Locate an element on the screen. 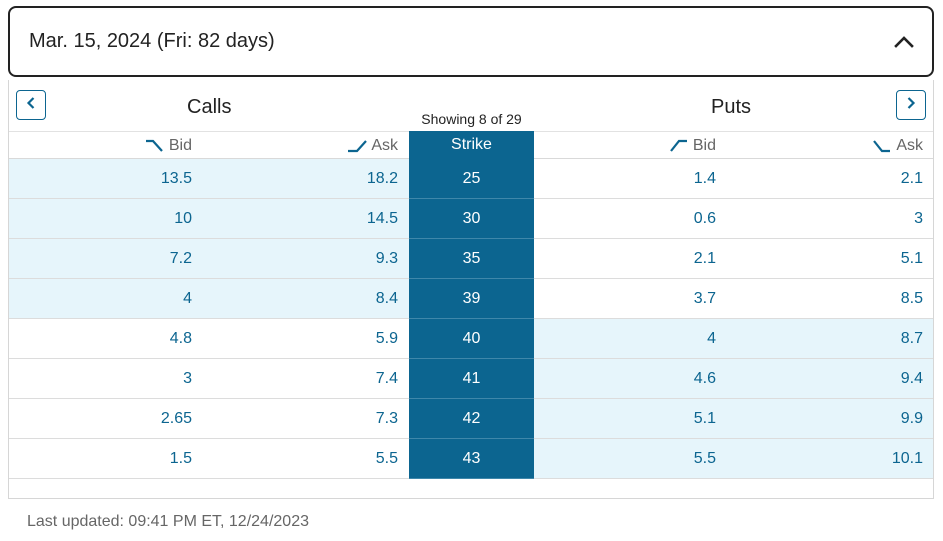 This screenshot has height=541, width=943. table-row: 4 8.4 39 3.7 8.5 is located at coordinates (471, 299).